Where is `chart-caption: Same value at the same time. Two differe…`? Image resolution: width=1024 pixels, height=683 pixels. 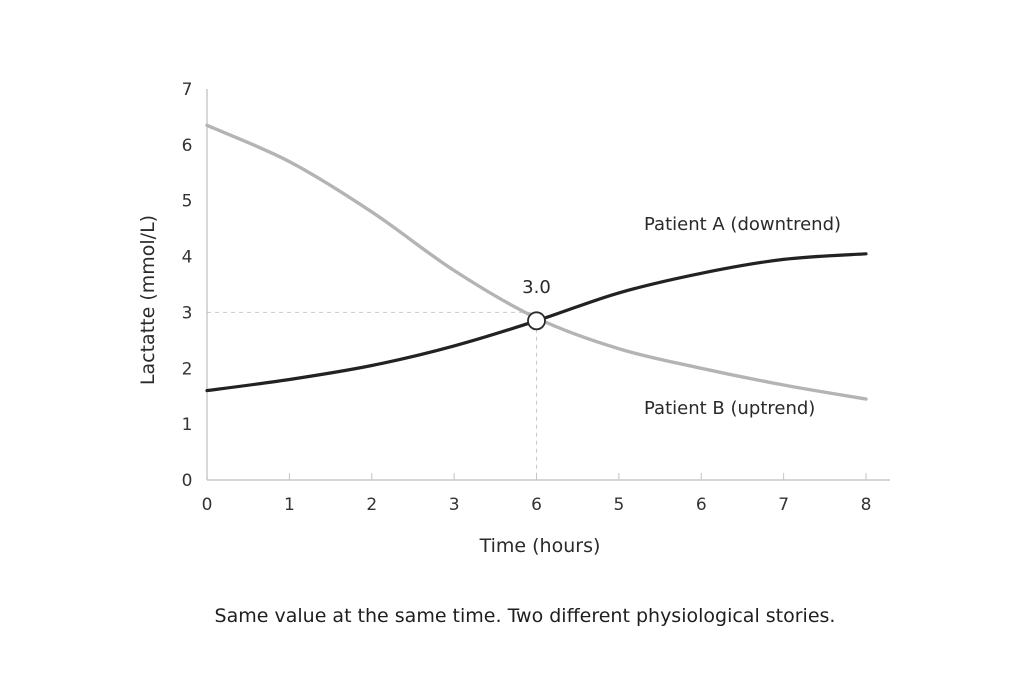
chart-caption: Same value at the same time. Two differe… is located at coordinates (525, 616).